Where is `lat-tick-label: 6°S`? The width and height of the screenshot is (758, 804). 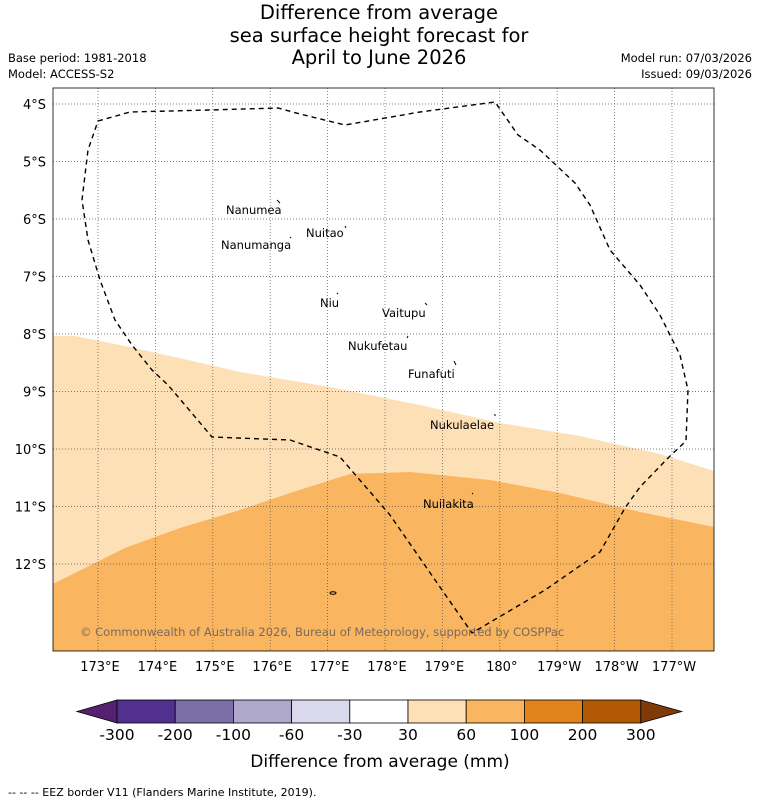
lat-tick-label: 6°S is located at coordinates (34, 220).